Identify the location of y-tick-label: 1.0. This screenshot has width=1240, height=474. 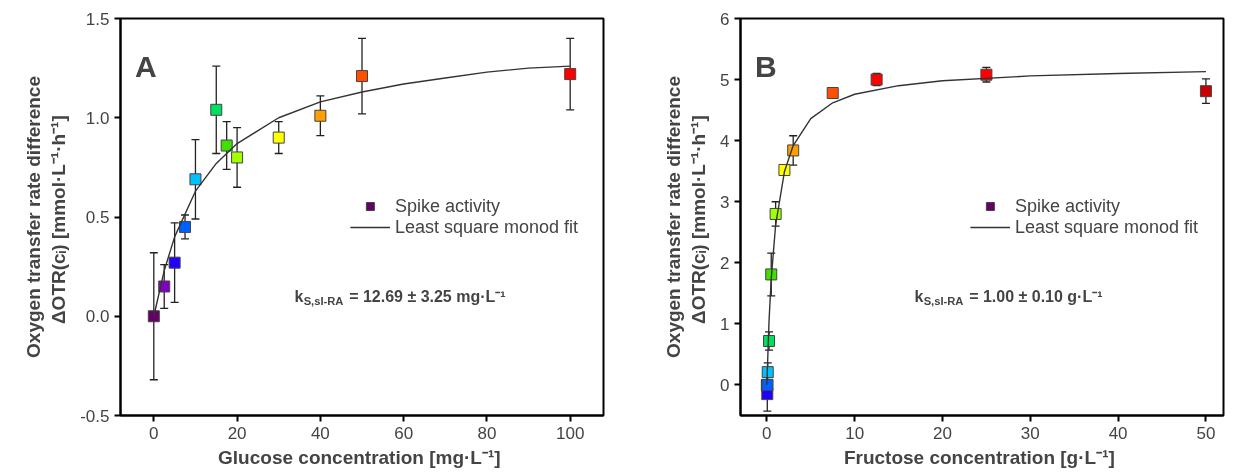
(97, 118).